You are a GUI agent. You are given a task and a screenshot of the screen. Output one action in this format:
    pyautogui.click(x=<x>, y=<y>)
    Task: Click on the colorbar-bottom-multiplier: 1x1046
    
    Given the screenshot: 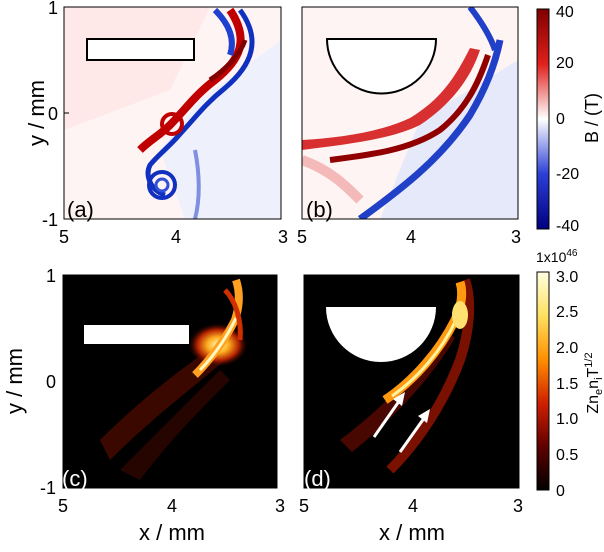 What is the action you would take?
    pyautogui.click(x=557, y=256)
    